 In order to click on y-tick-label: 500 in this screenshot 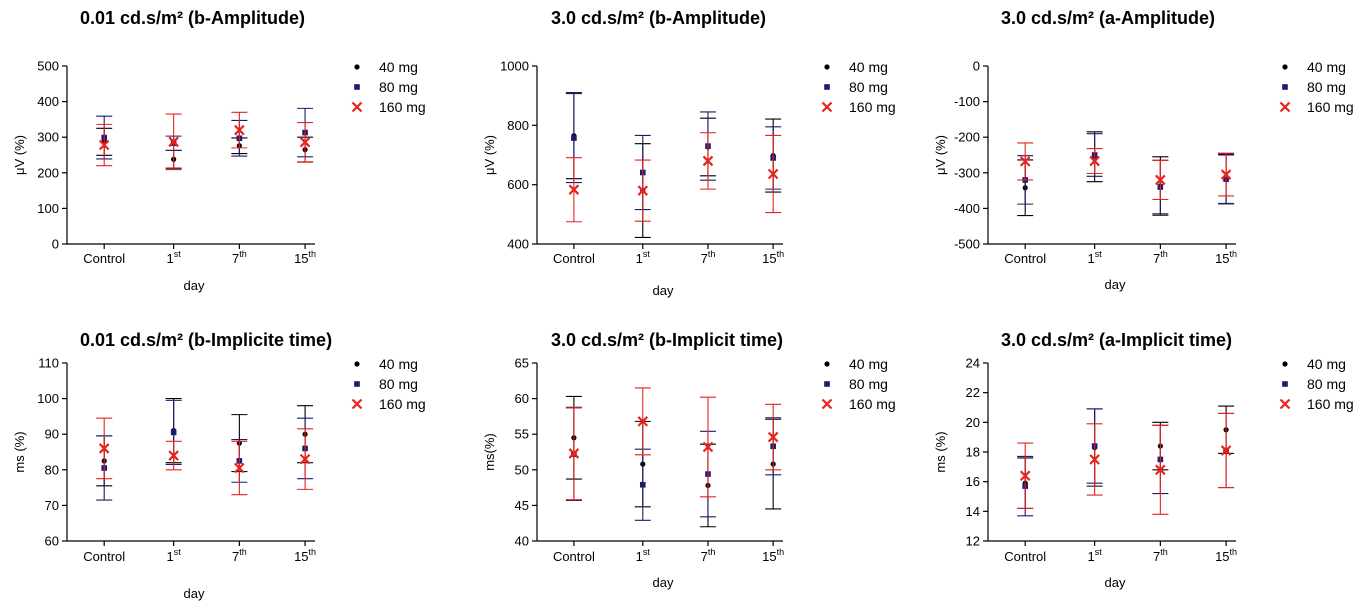, I will do `click(48, 66)`.